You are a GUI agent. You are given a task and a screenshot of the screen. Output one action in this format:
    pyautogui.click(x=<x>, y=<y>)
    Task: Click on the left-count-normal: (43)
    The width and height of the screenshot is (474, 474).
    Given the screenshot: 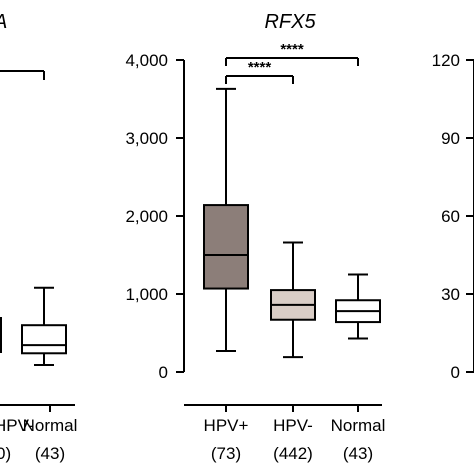 What is the action you would take?
    pyautogui.click(x=50, y=453)
    